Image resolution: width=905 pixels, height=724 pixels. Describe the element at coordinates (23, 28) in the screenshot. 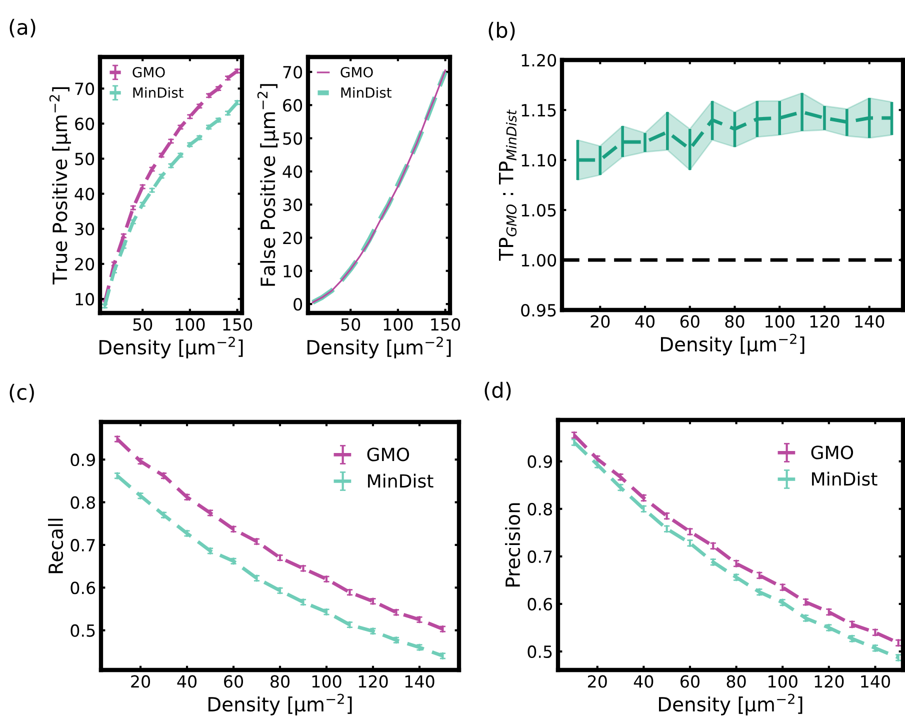

I see `text: (a)` at that location.